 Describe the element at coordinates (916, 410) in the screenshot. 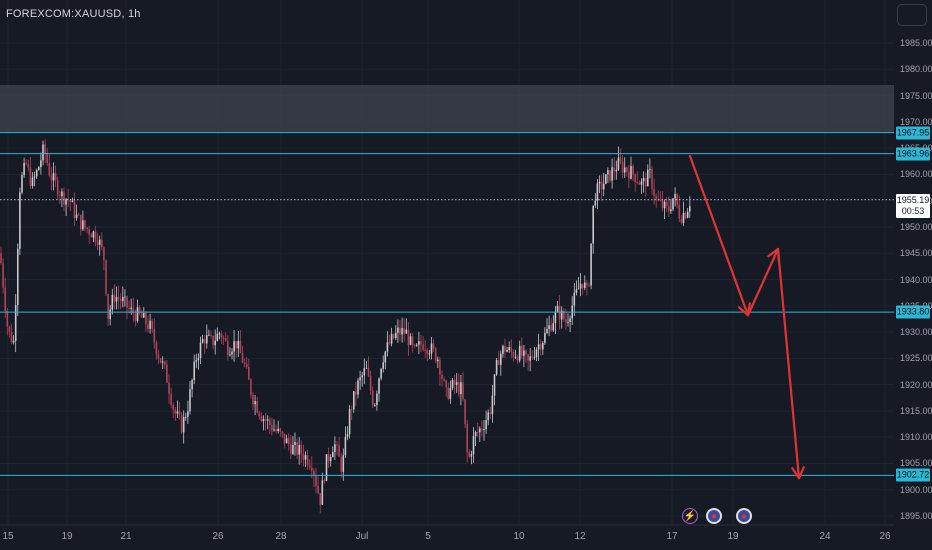

I see `y-tick-label: 1915.00` at that location.